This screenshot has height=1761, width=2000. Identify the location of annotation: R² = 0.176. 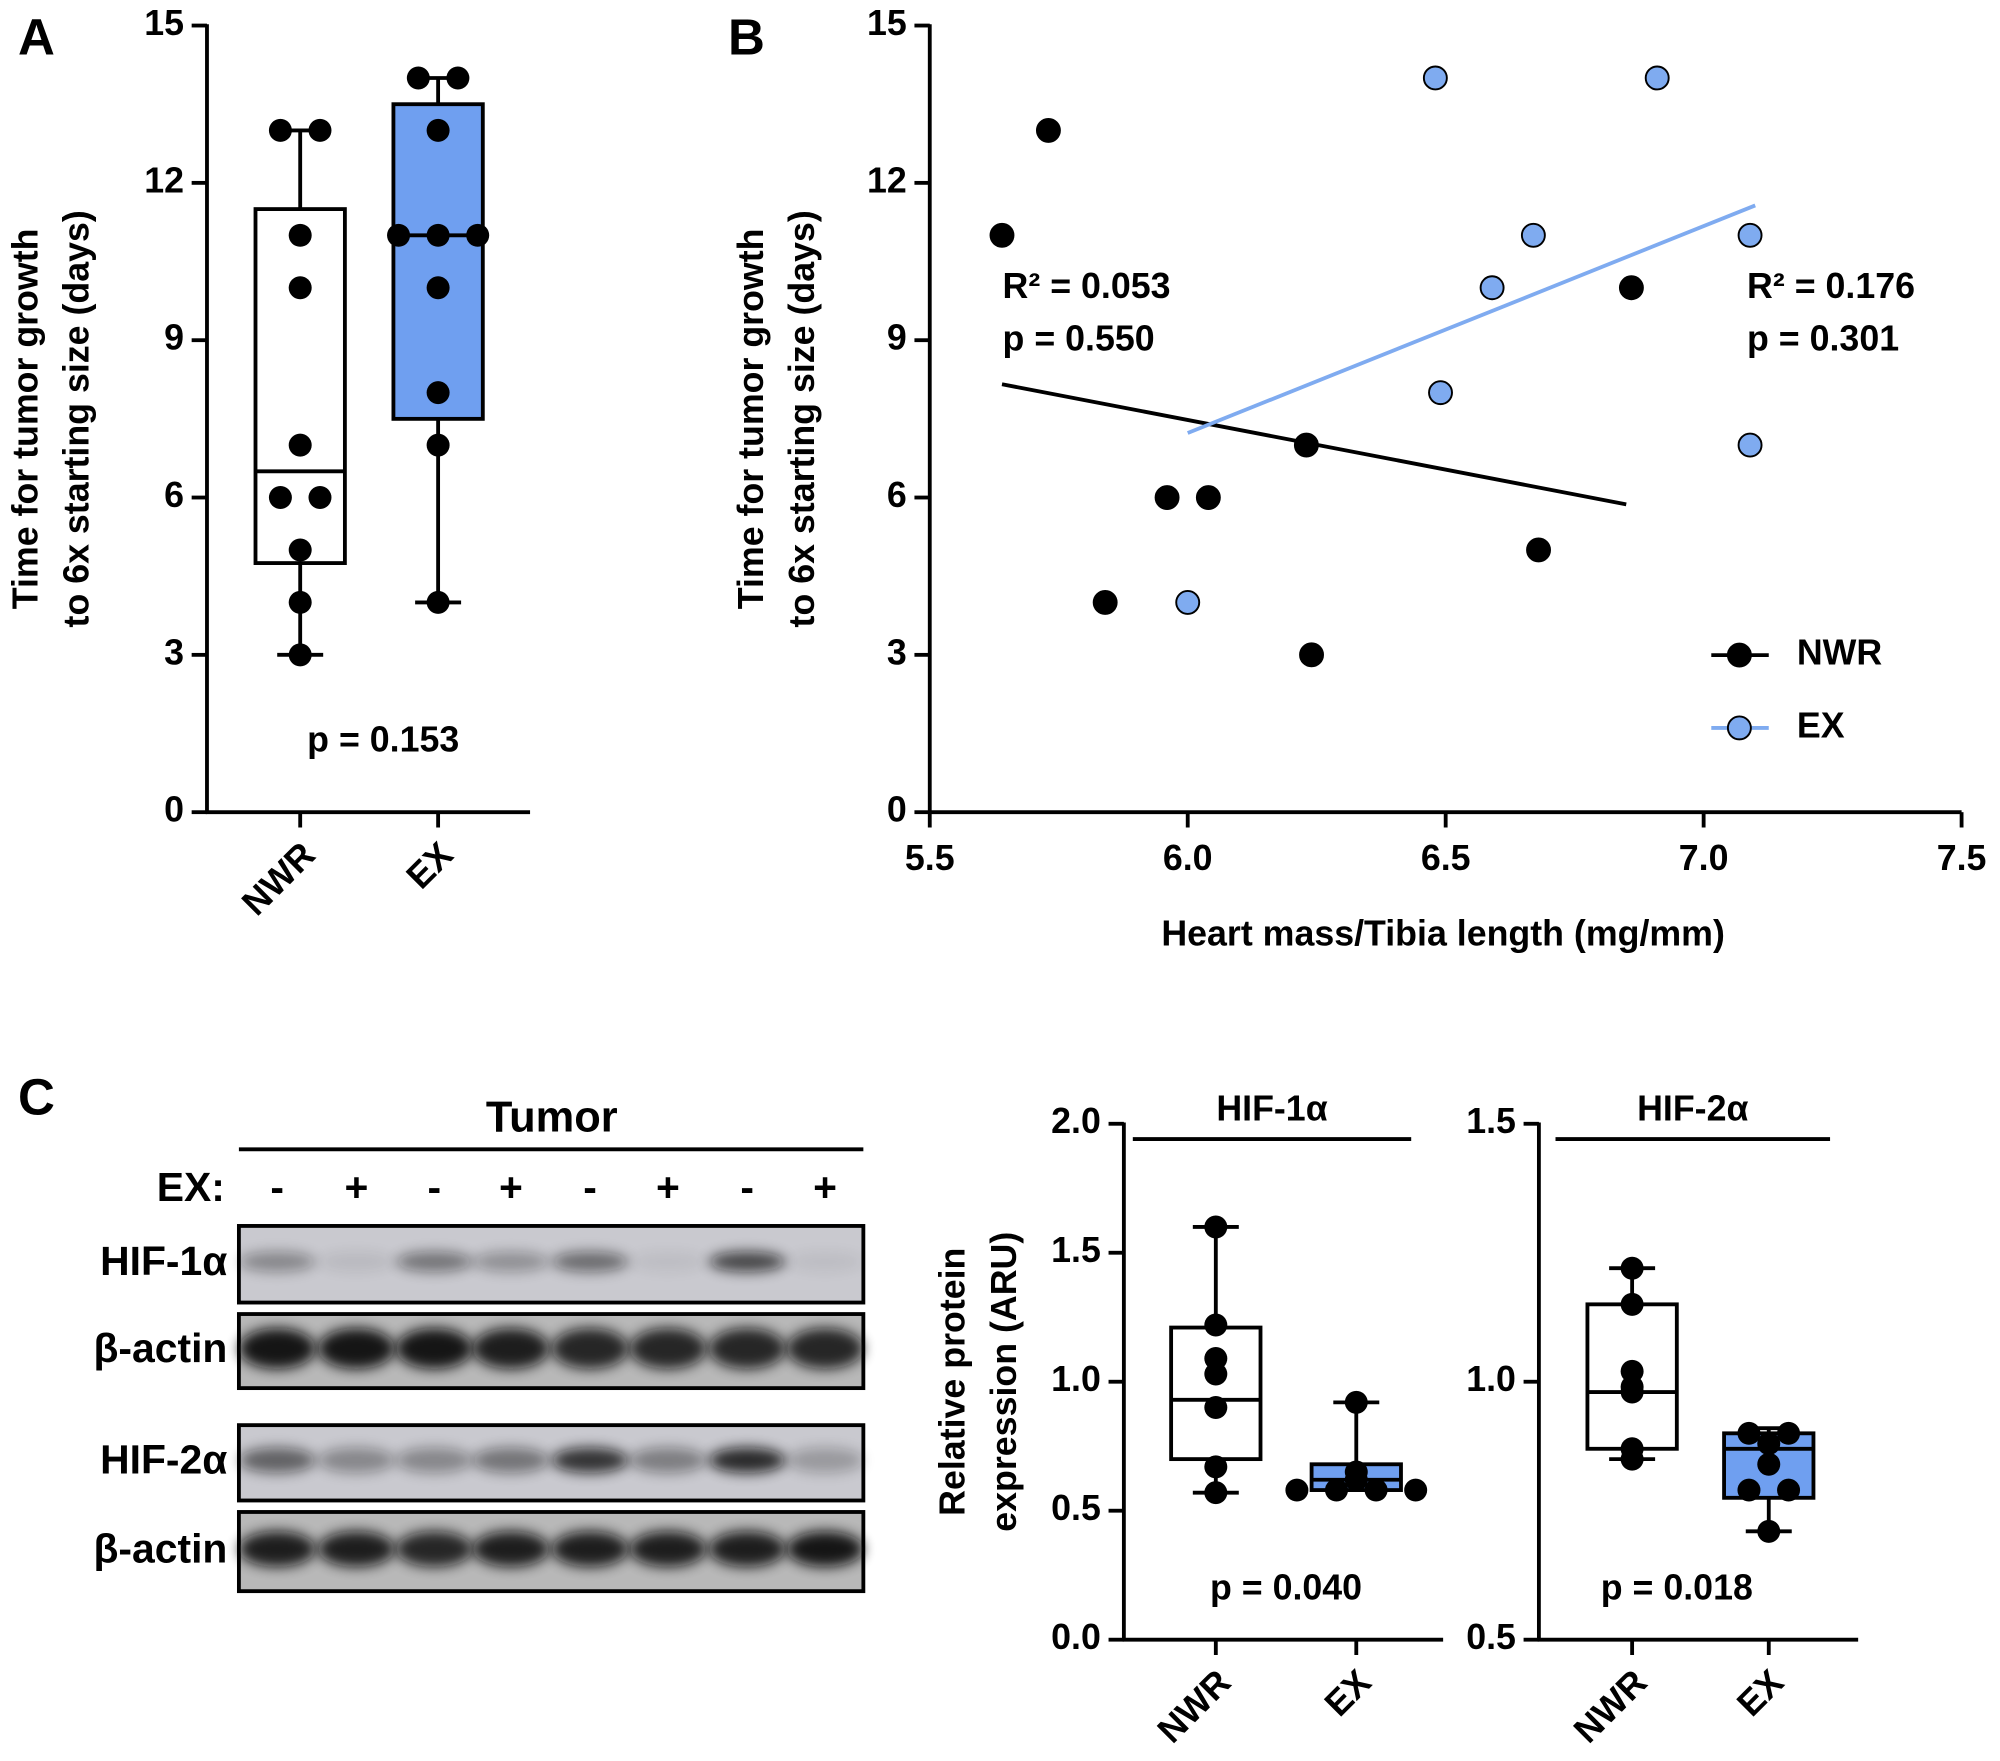
(1831, 286).